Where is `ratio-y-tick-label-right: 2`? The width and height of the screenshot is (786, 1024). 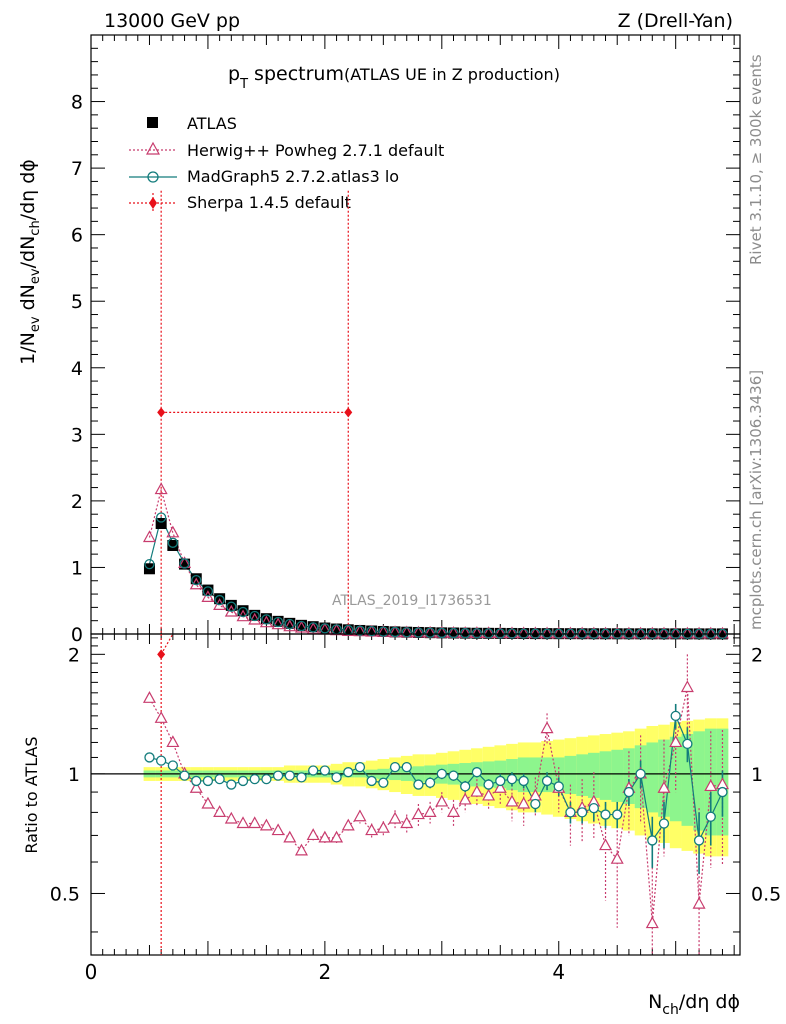
ratio-y-tick-label-right: 2 is located at coordinates (757, 655).